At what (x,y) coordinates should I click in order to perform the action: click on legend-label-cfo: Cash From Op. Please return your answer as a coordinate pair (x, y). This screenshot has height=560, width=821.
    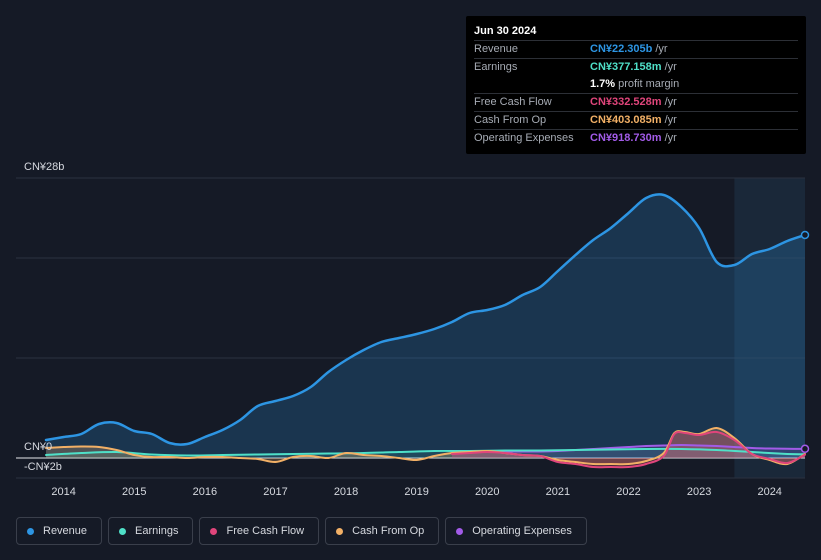
    Looking at the image, I should click on (388, 531).